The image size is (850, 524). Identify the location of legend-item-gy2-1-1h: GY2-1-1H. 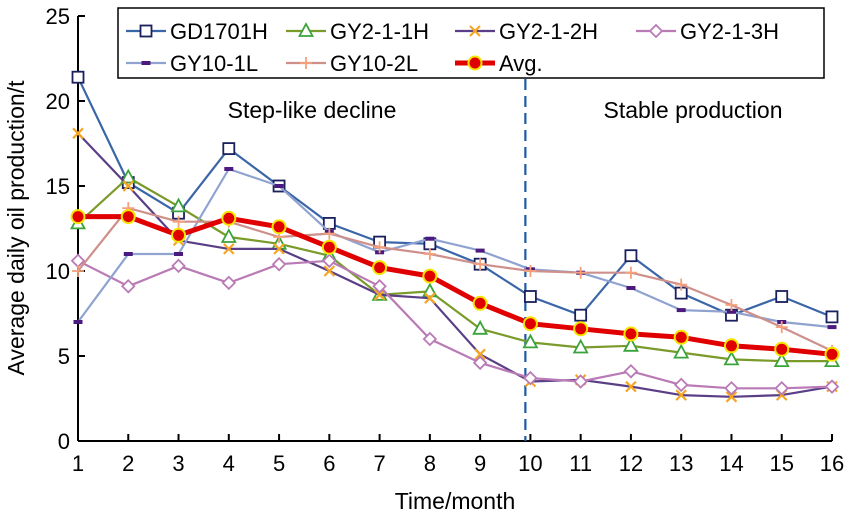
(357, 31).